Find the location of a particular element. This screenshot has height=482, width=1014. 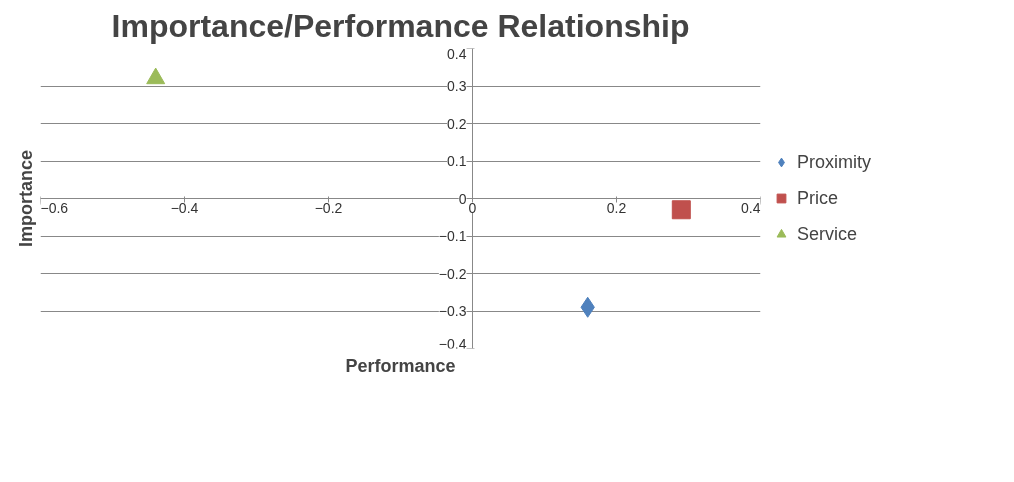

y-tick-label: −0.1 is located at coordinates (452, 236).